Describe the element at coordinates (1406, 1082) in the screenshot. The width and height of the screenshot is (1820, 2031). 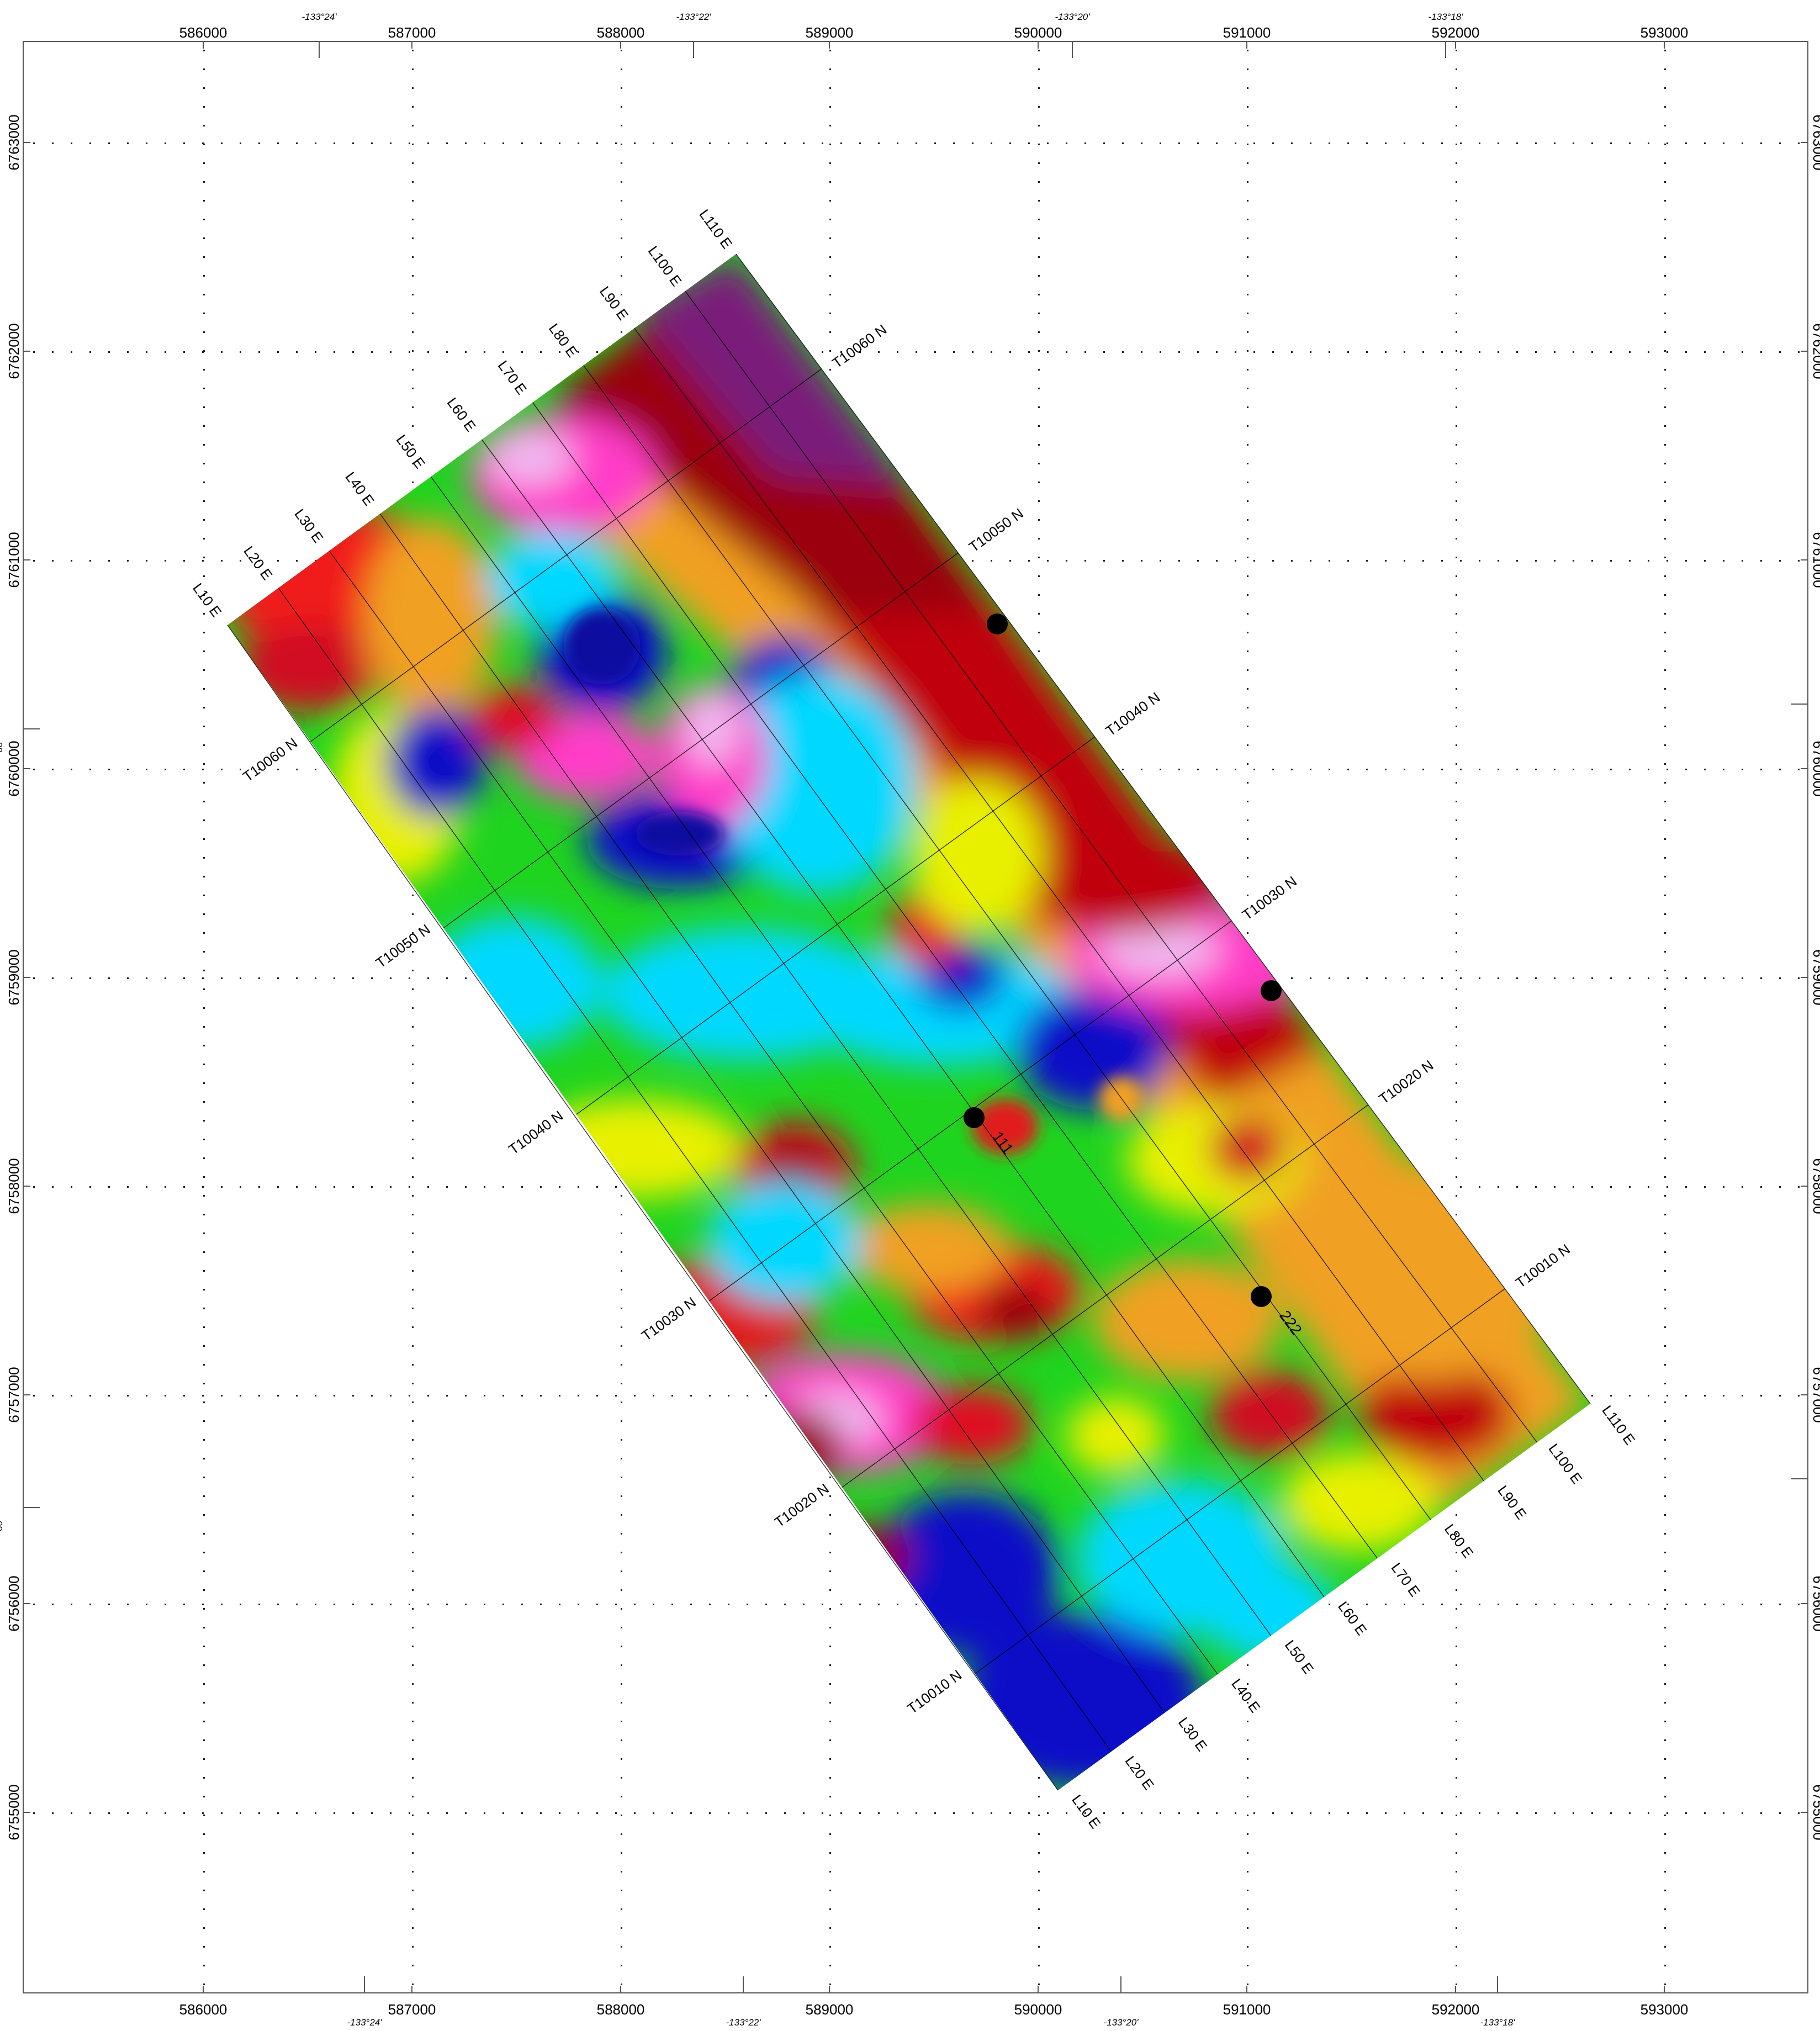
I see `tie-line-label-right: T10020 N` at that location.